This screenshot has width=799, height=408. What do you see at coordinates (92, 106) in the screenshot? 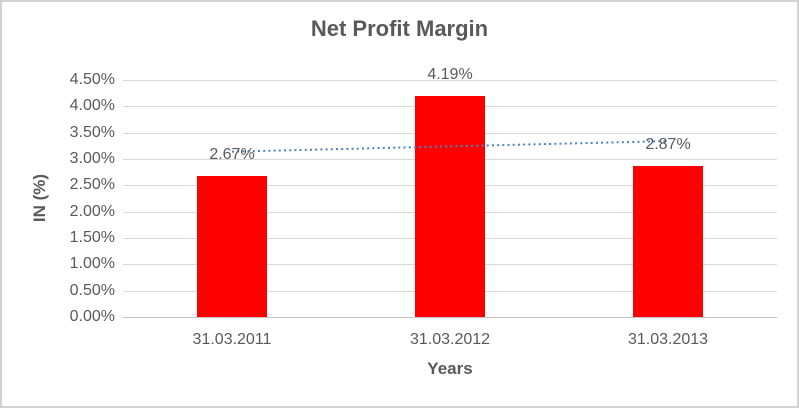
I see `y-tick-label: 4.00%` at bounding box center [92, 106].